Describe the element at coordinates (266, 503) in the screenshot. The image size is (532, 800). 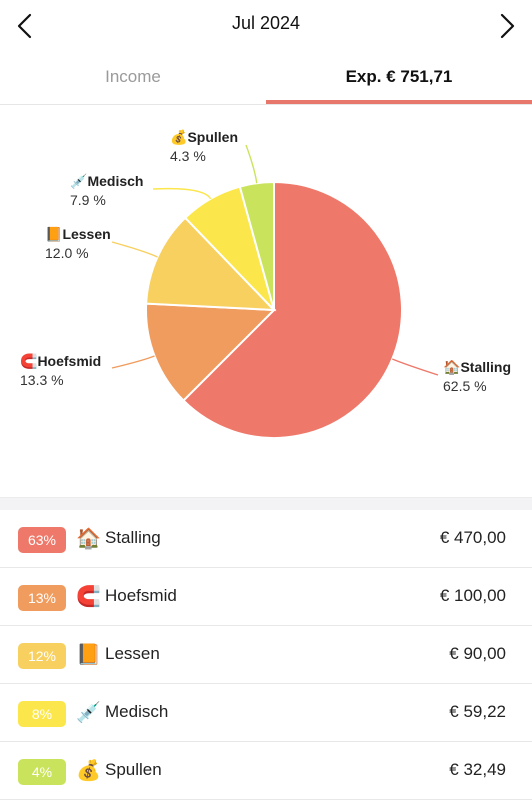
I see `section-divider` at that location.